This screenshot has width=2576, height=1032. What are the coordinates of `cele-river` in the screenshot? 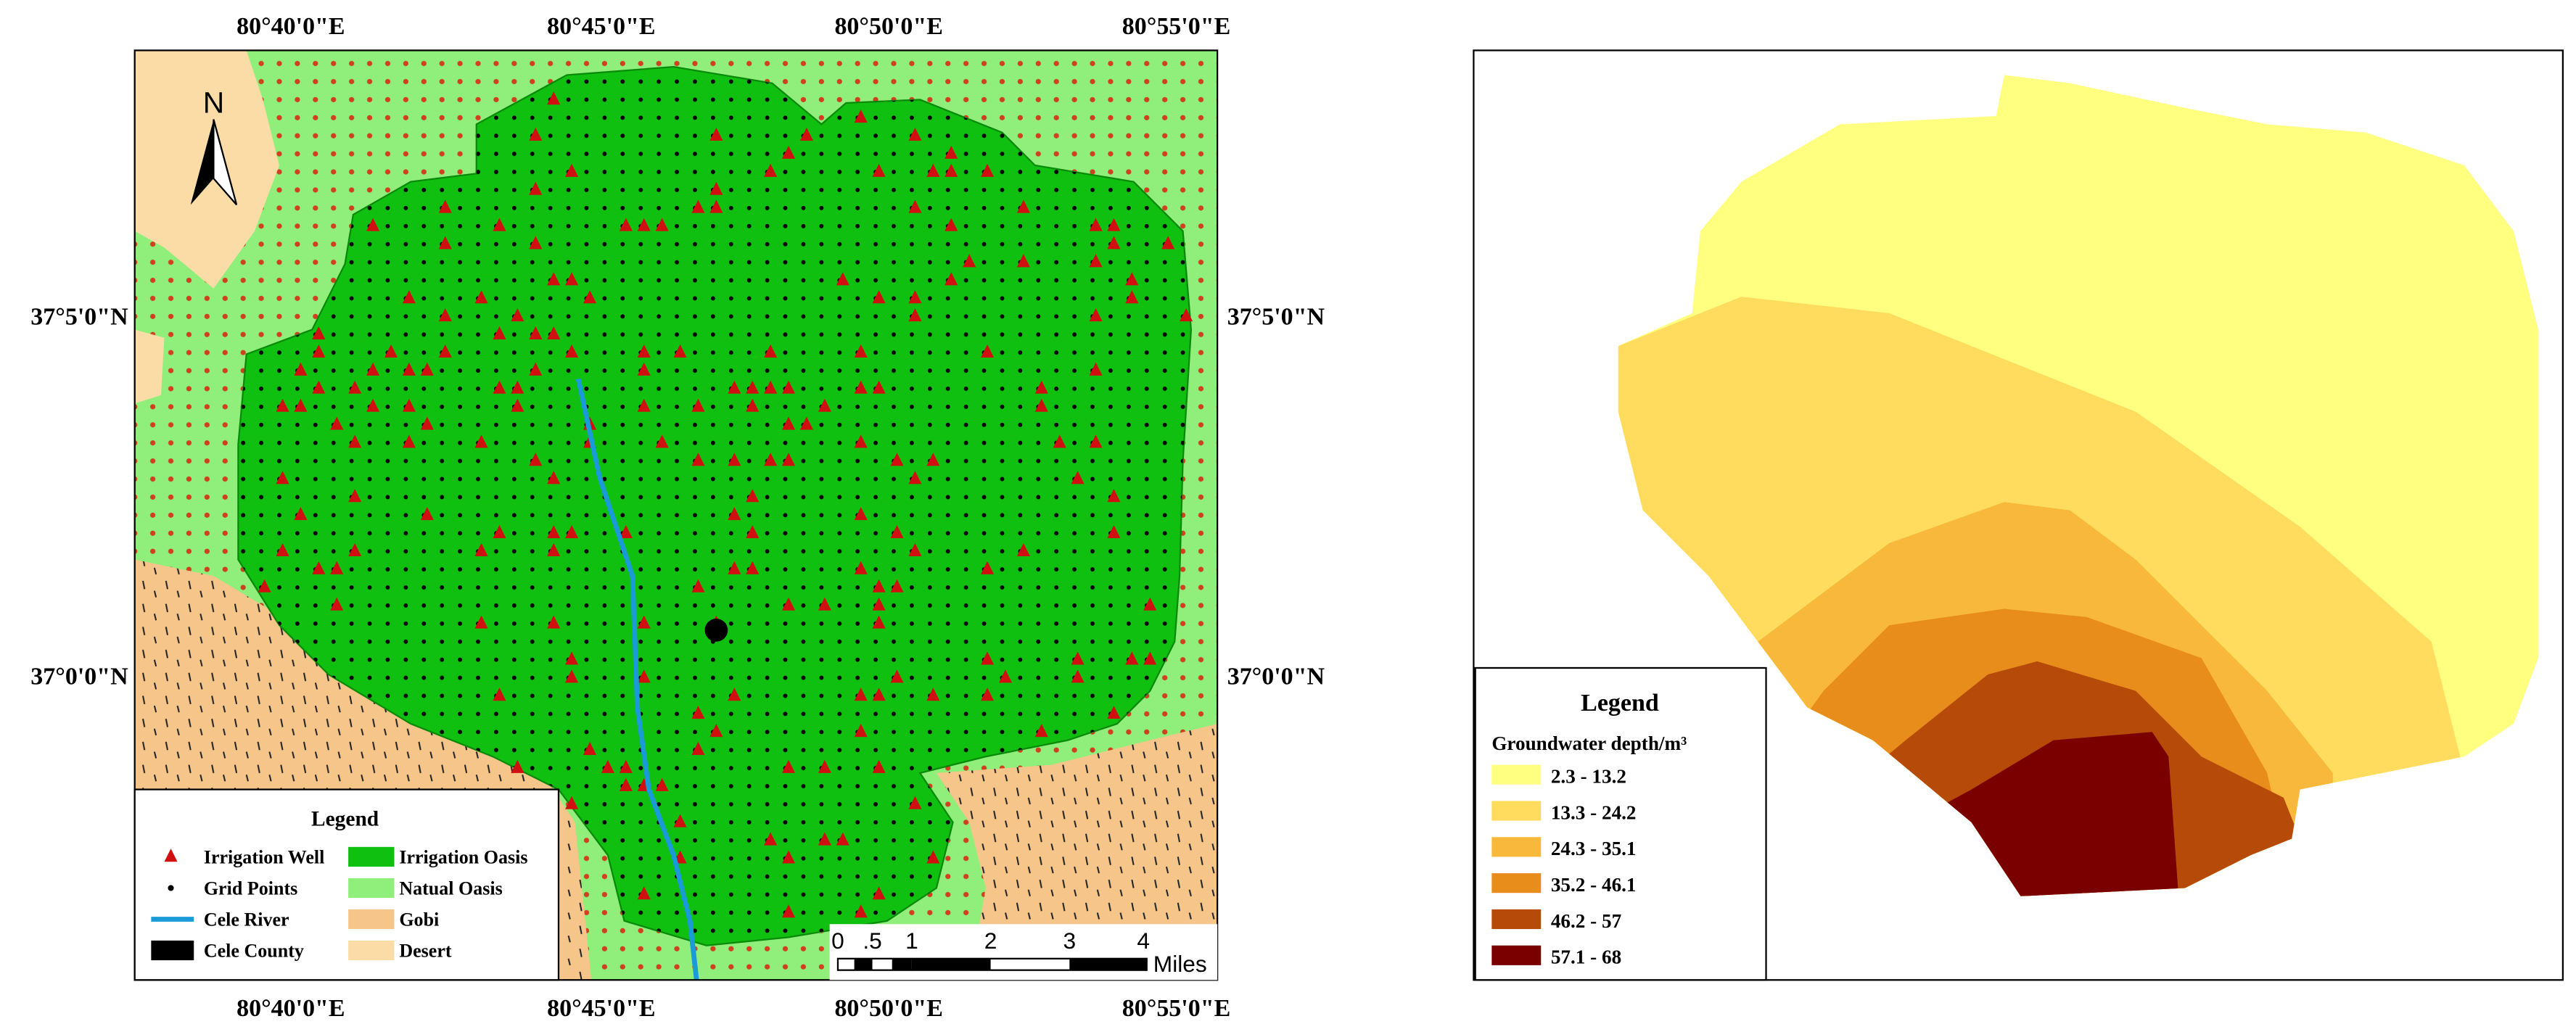 It's located at (637, 679).